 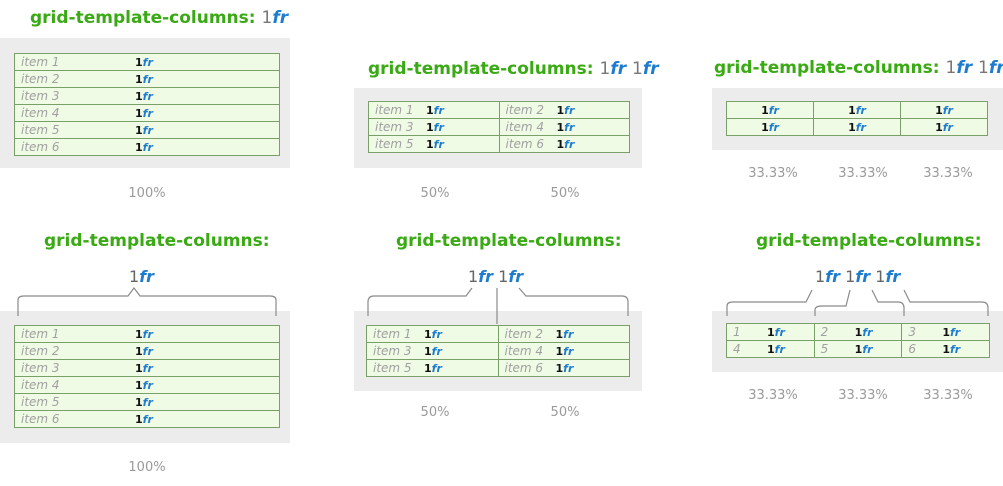 I want to click on diagram-3-template-track-number: 1, so click(x=951, y=68).